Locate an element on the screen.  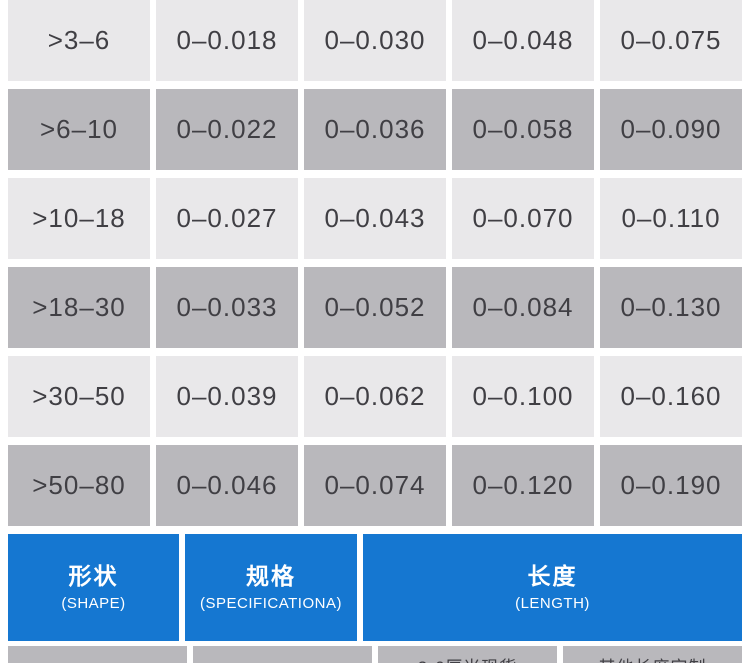
tolerance-cell: 0–0.052 is located at coordinates (375, 307).